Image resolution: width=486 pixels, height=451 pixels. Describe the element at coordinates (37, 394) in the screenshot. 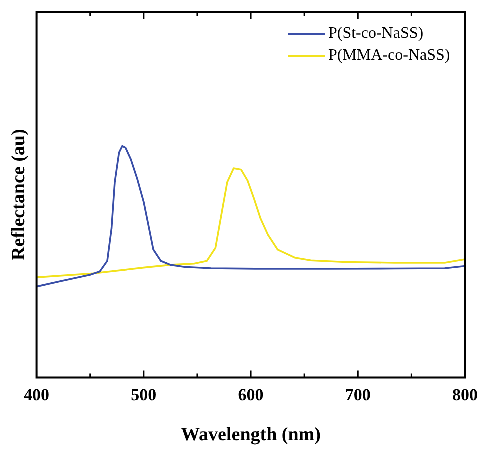

I see `x-tick-label: 400` at that location.